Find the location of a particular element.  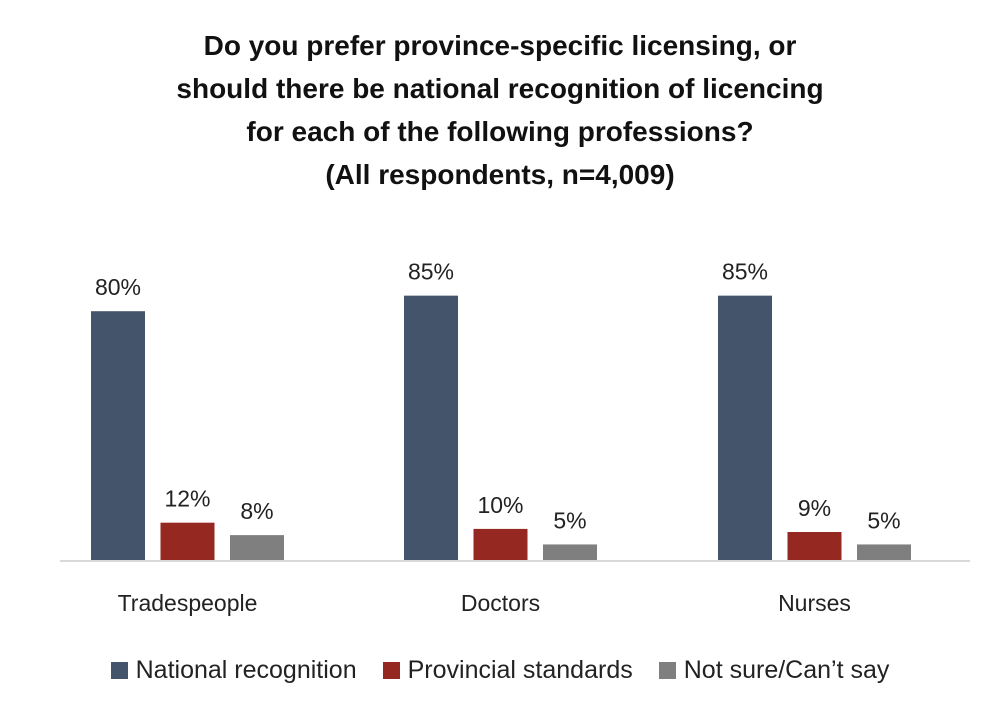

legend-item: Not sure/Can’t say is located at coordinates (774, 670).